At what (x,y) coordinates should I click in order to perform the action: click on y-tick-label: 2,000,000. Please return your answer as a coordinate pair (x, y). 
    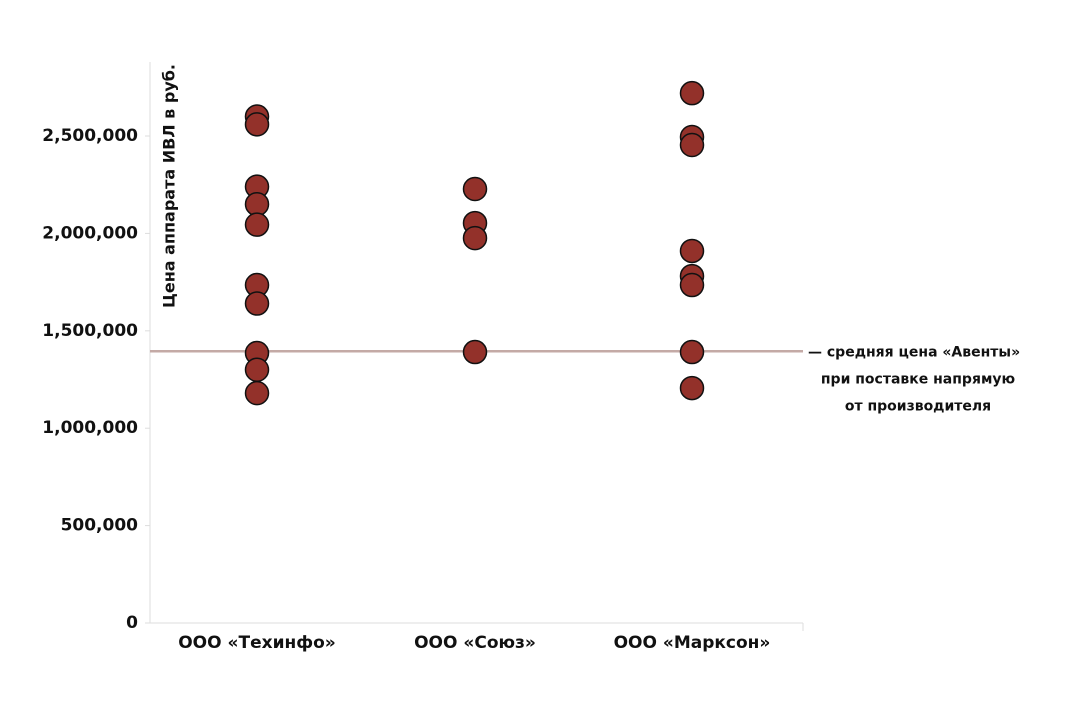
    Looking at the image, I should click on (90, 233).